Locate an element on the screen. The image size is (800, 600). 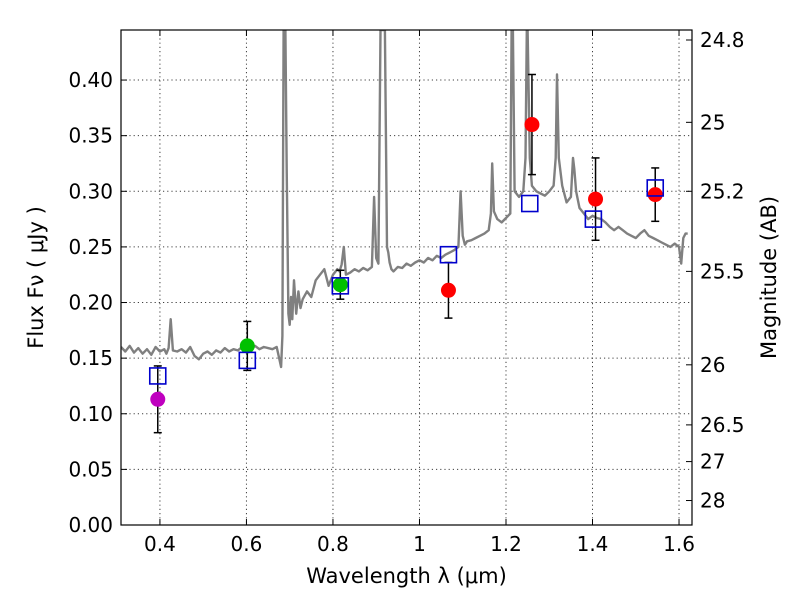
y-tick-label: 0.35 is located at coordinates (90, 136).